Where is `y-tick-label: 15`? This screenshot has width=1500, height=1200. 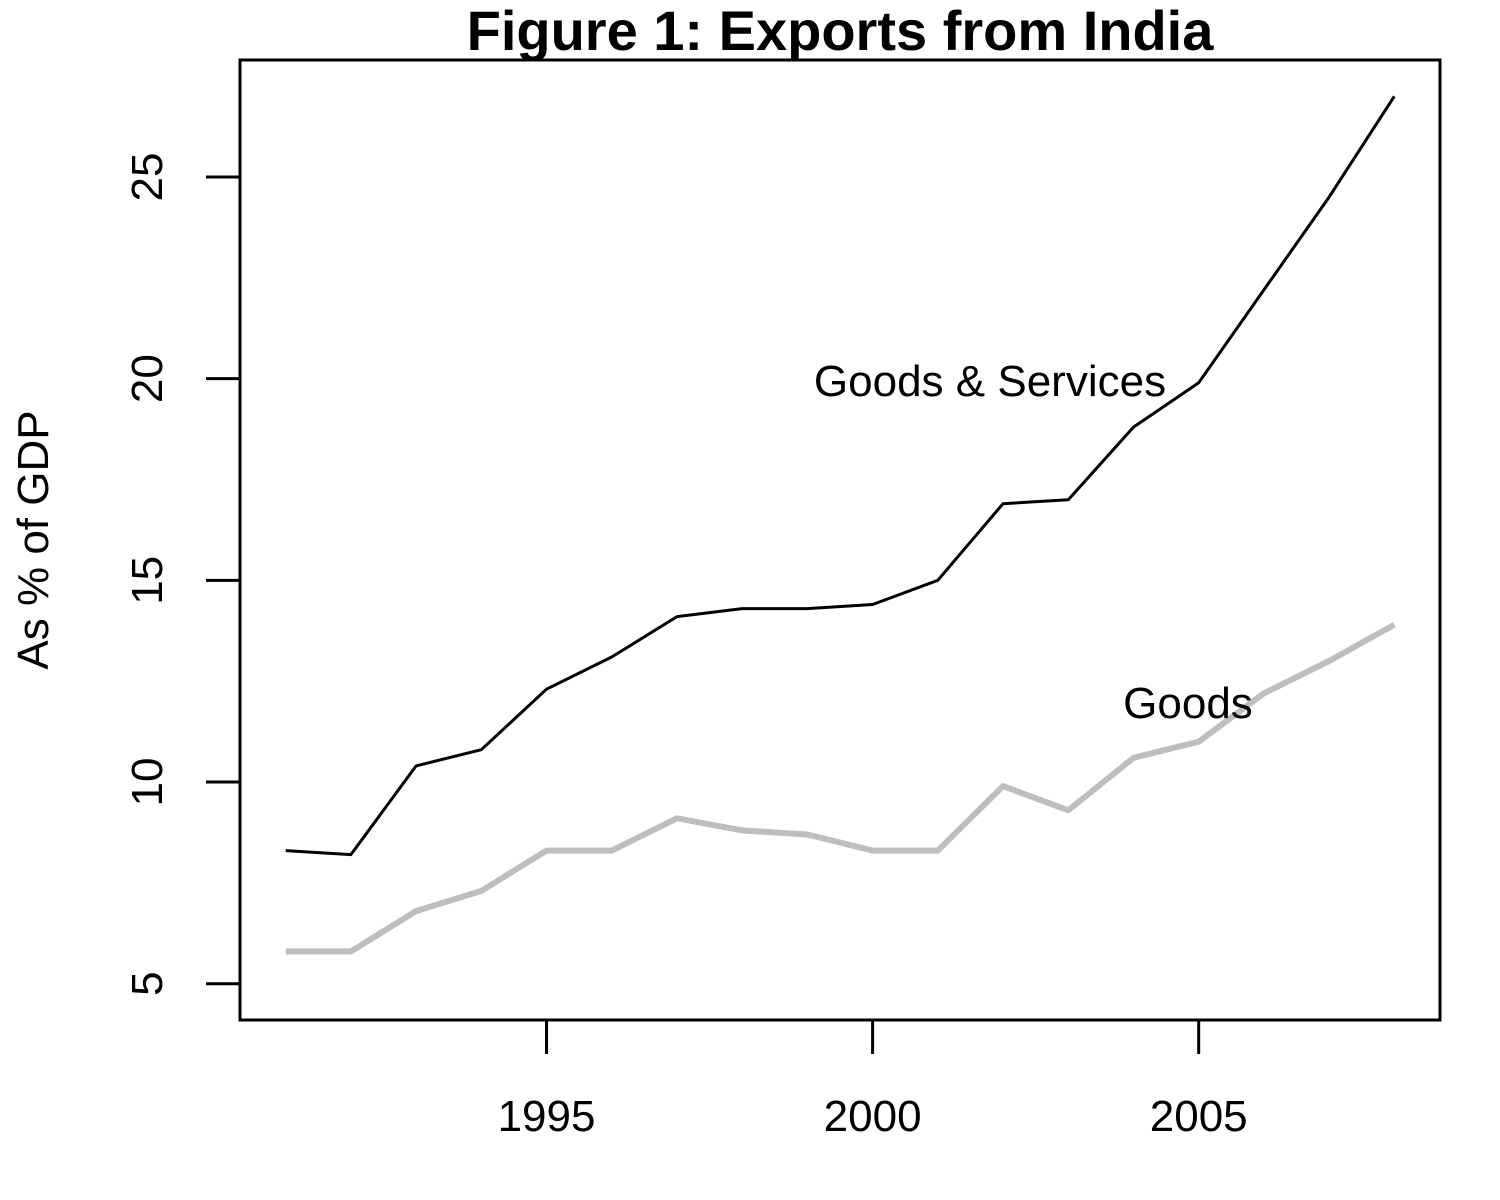 y-tick-label: 15 is located at coordinates (147, 580).